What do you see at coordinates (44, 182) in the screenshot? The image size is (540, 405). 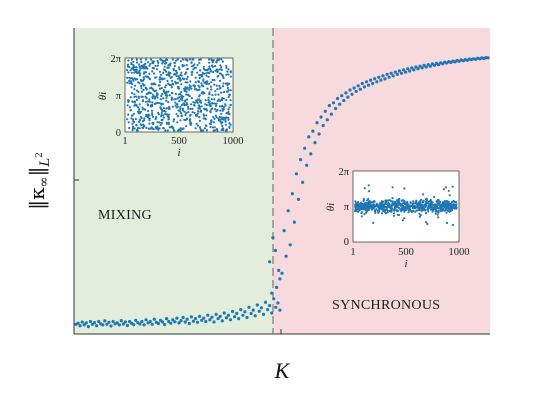 I see `y-label-sub: ∞` at bounding box center [44, 182].